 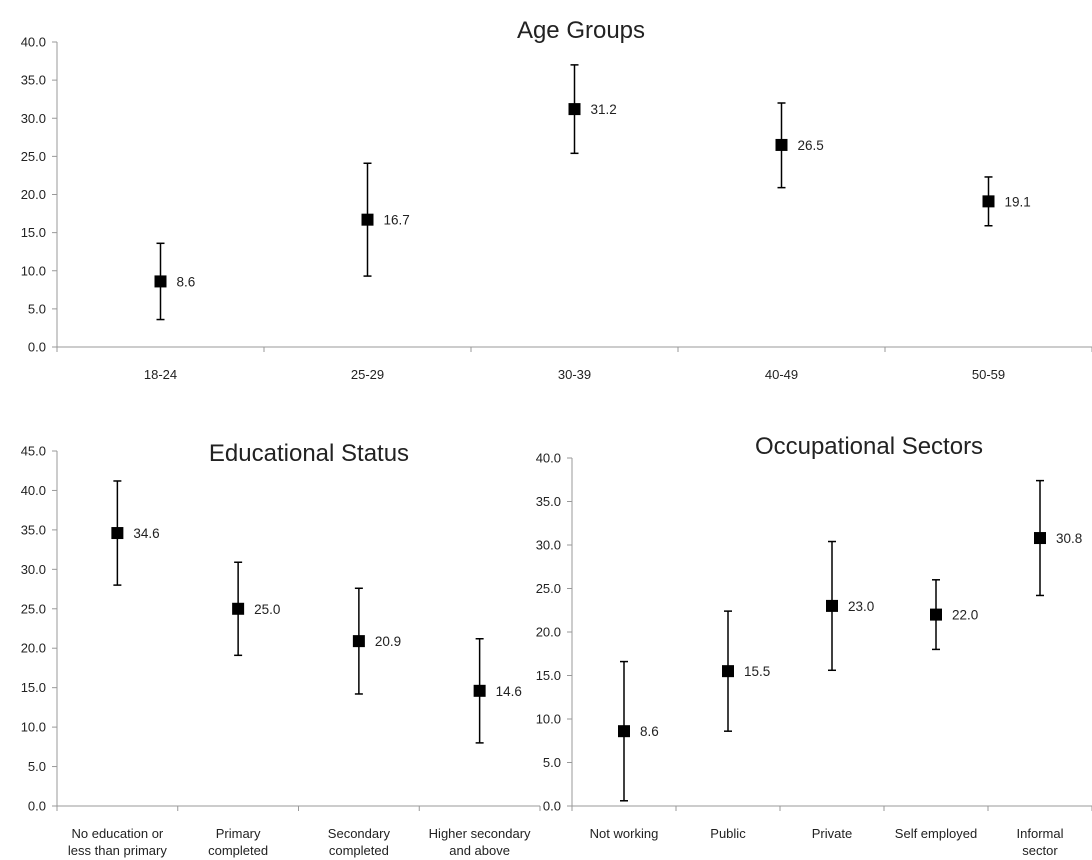 I want to click on data-label: 34.6, so click(x=146, y=533).